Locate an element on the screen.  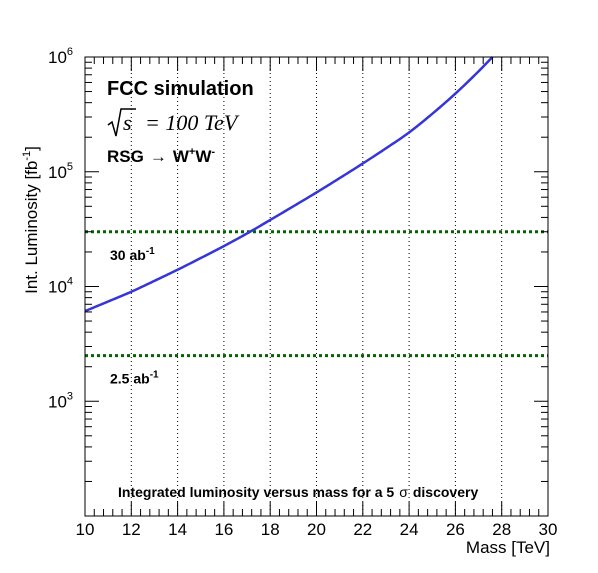
y-axis-title: Int. Luminosity [fb-1] is located at coordinates (31, 220).